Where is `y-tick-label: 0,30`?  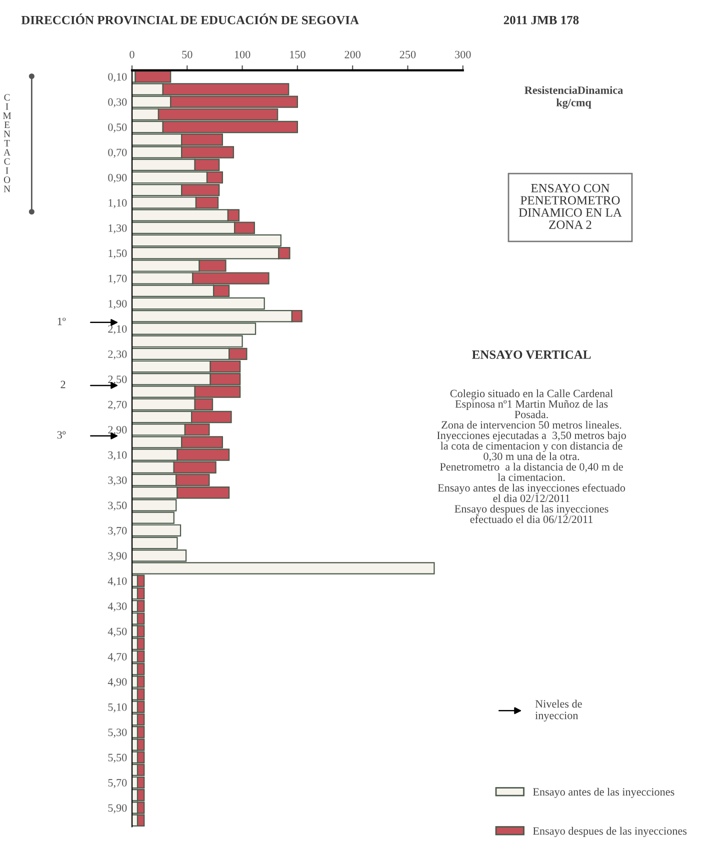
y-tick-label: 0,30 is located at coordinates (117, 103).